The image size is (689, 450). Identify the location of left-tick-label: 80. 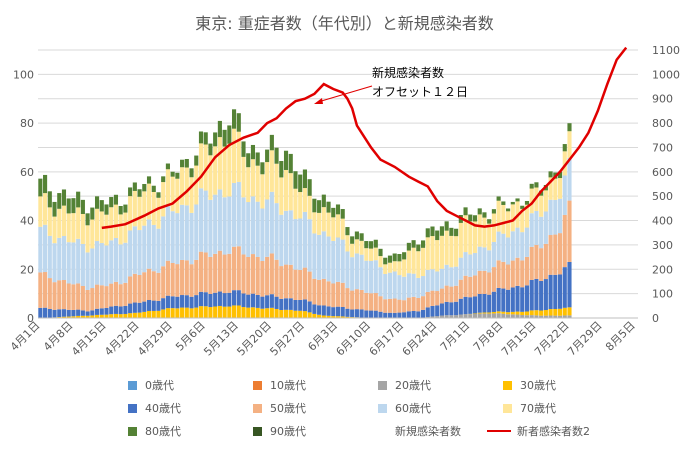
(27, 123).